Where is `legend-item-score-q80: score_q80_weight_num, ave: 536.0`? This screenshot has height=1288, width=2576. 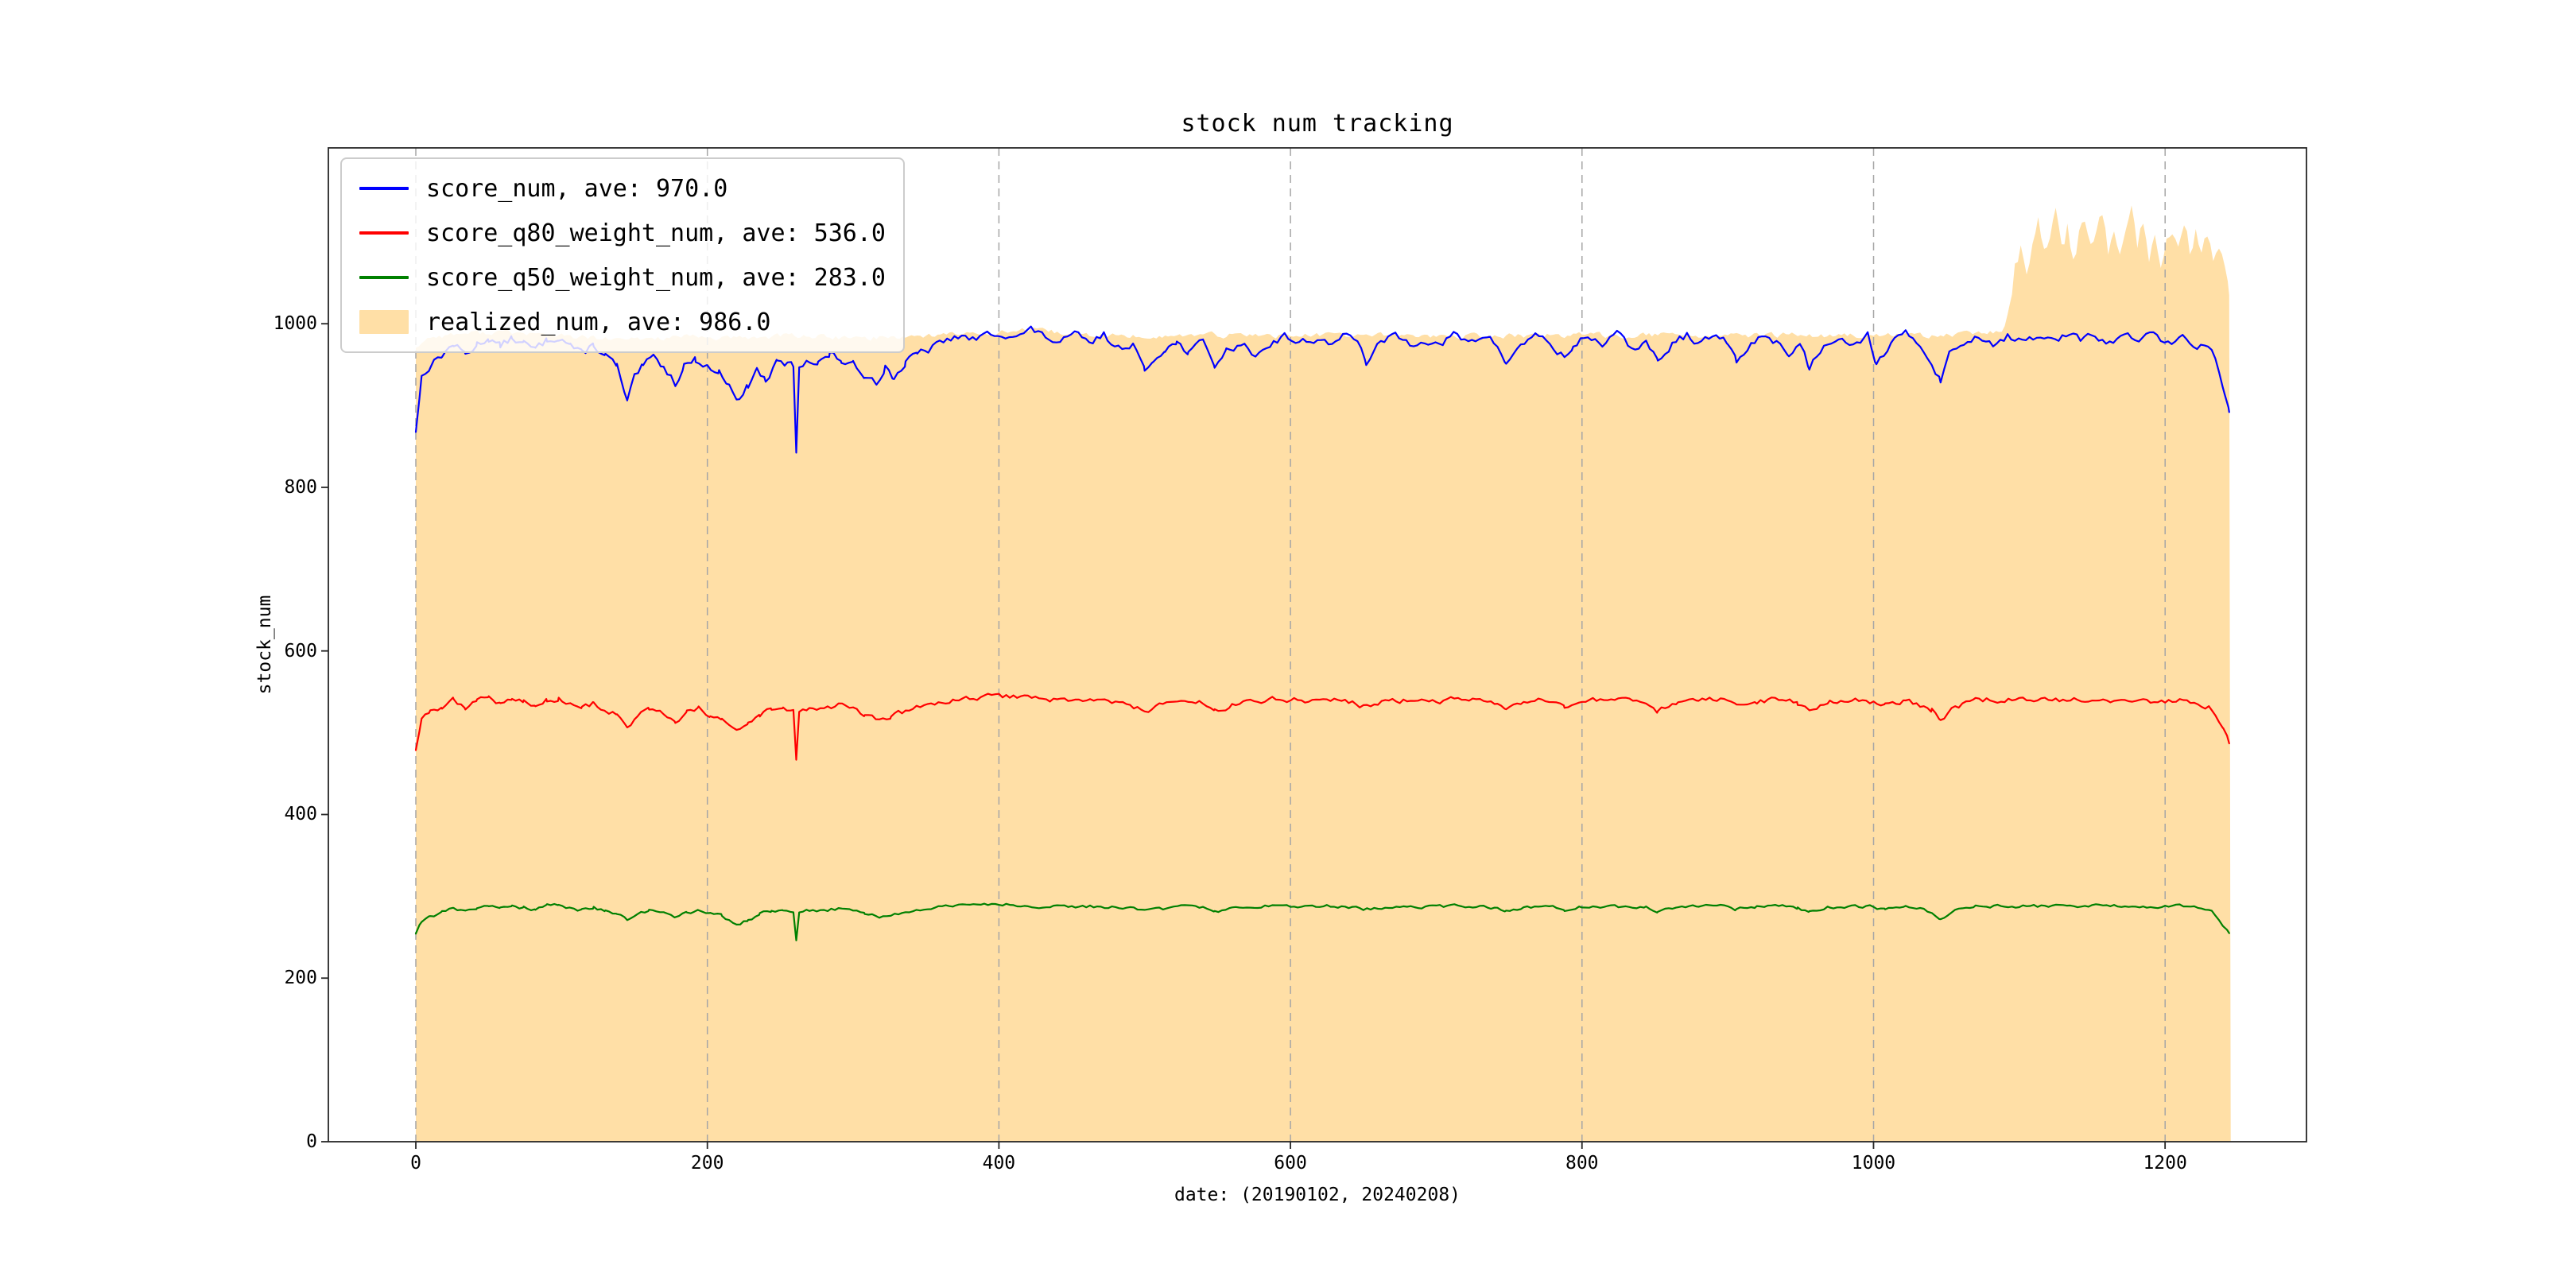 legend-item-score-q80: score_q80_weight_num, ave: 536.0 is located at coordinates (623, 233).